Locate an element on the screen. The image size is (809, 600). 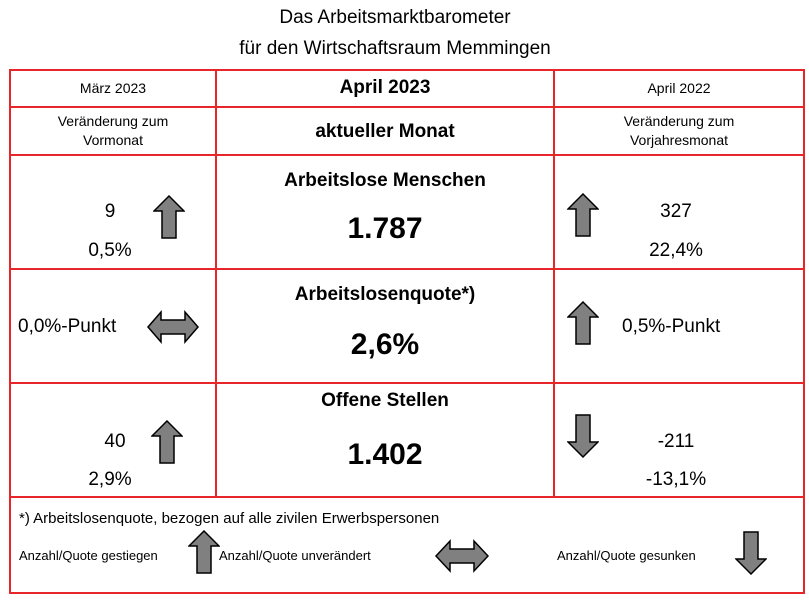
header-change-prev-month: Veränderung zum Vormonat is located at coordinates (113, 130).